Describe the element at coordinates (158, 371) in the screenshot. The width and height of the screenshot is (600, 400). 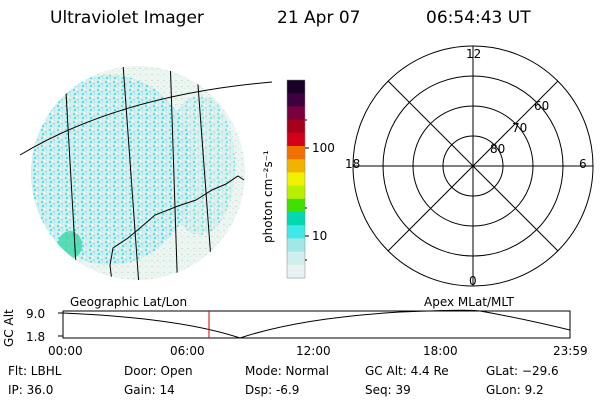
I see `door-readout: Door: Open` at that location.